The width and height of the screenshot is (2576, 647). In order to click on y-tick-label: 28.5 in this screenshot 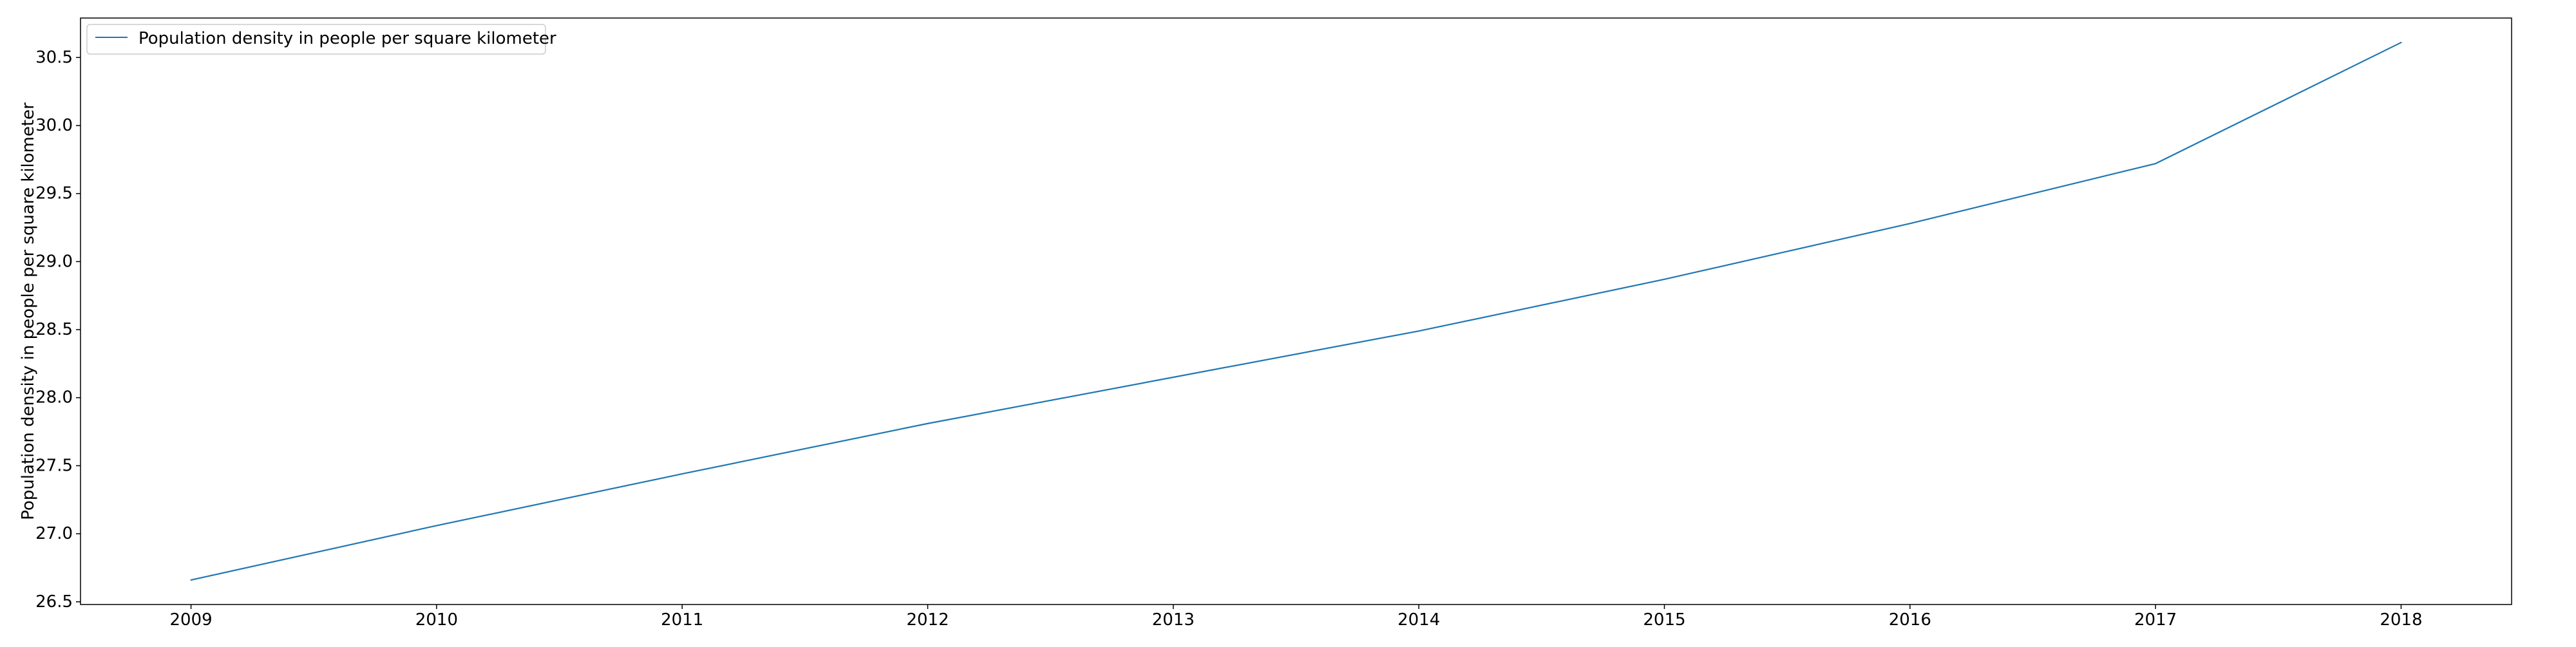, I will do `click(54, 330)`.